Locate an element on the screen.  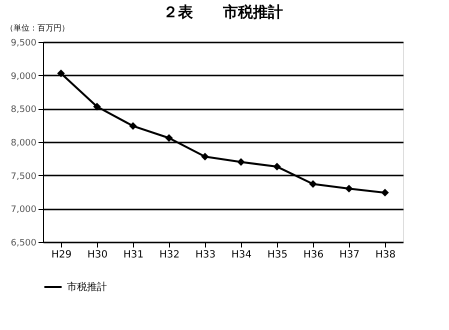
y-tick-label: 6,500 is located at coordinates (23, 243).